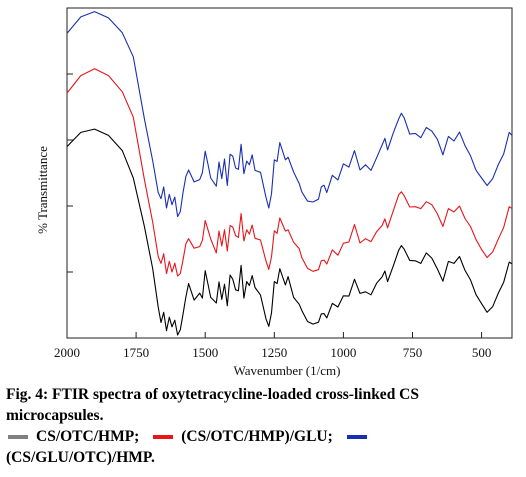  I want to click on x-tick-label: 750, so click(413, 352).